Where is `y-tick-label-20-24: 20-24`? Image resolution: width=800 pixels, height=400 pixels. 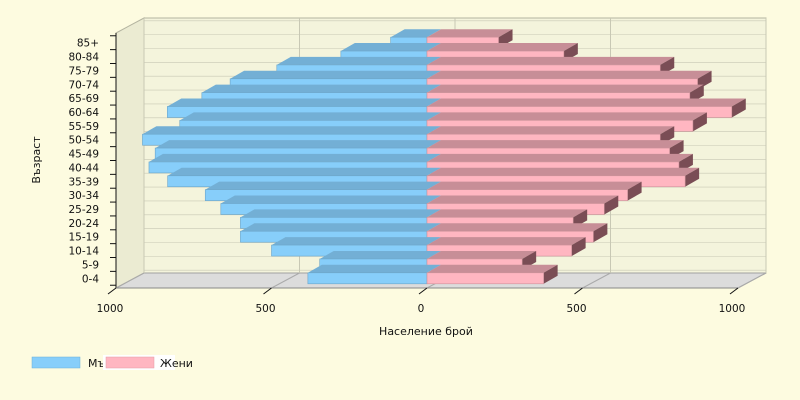 y-tick-label-20-24: 20-24 is located at coordinates (83, 224).